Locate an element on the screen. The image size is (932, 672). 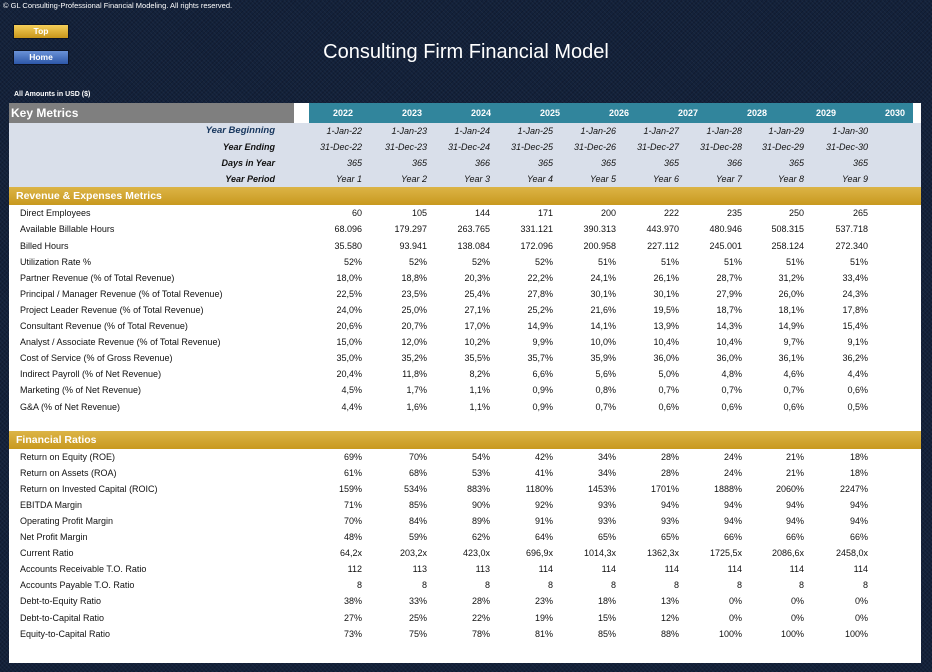
value-cell: 159% is located at coordinates (350, 488).